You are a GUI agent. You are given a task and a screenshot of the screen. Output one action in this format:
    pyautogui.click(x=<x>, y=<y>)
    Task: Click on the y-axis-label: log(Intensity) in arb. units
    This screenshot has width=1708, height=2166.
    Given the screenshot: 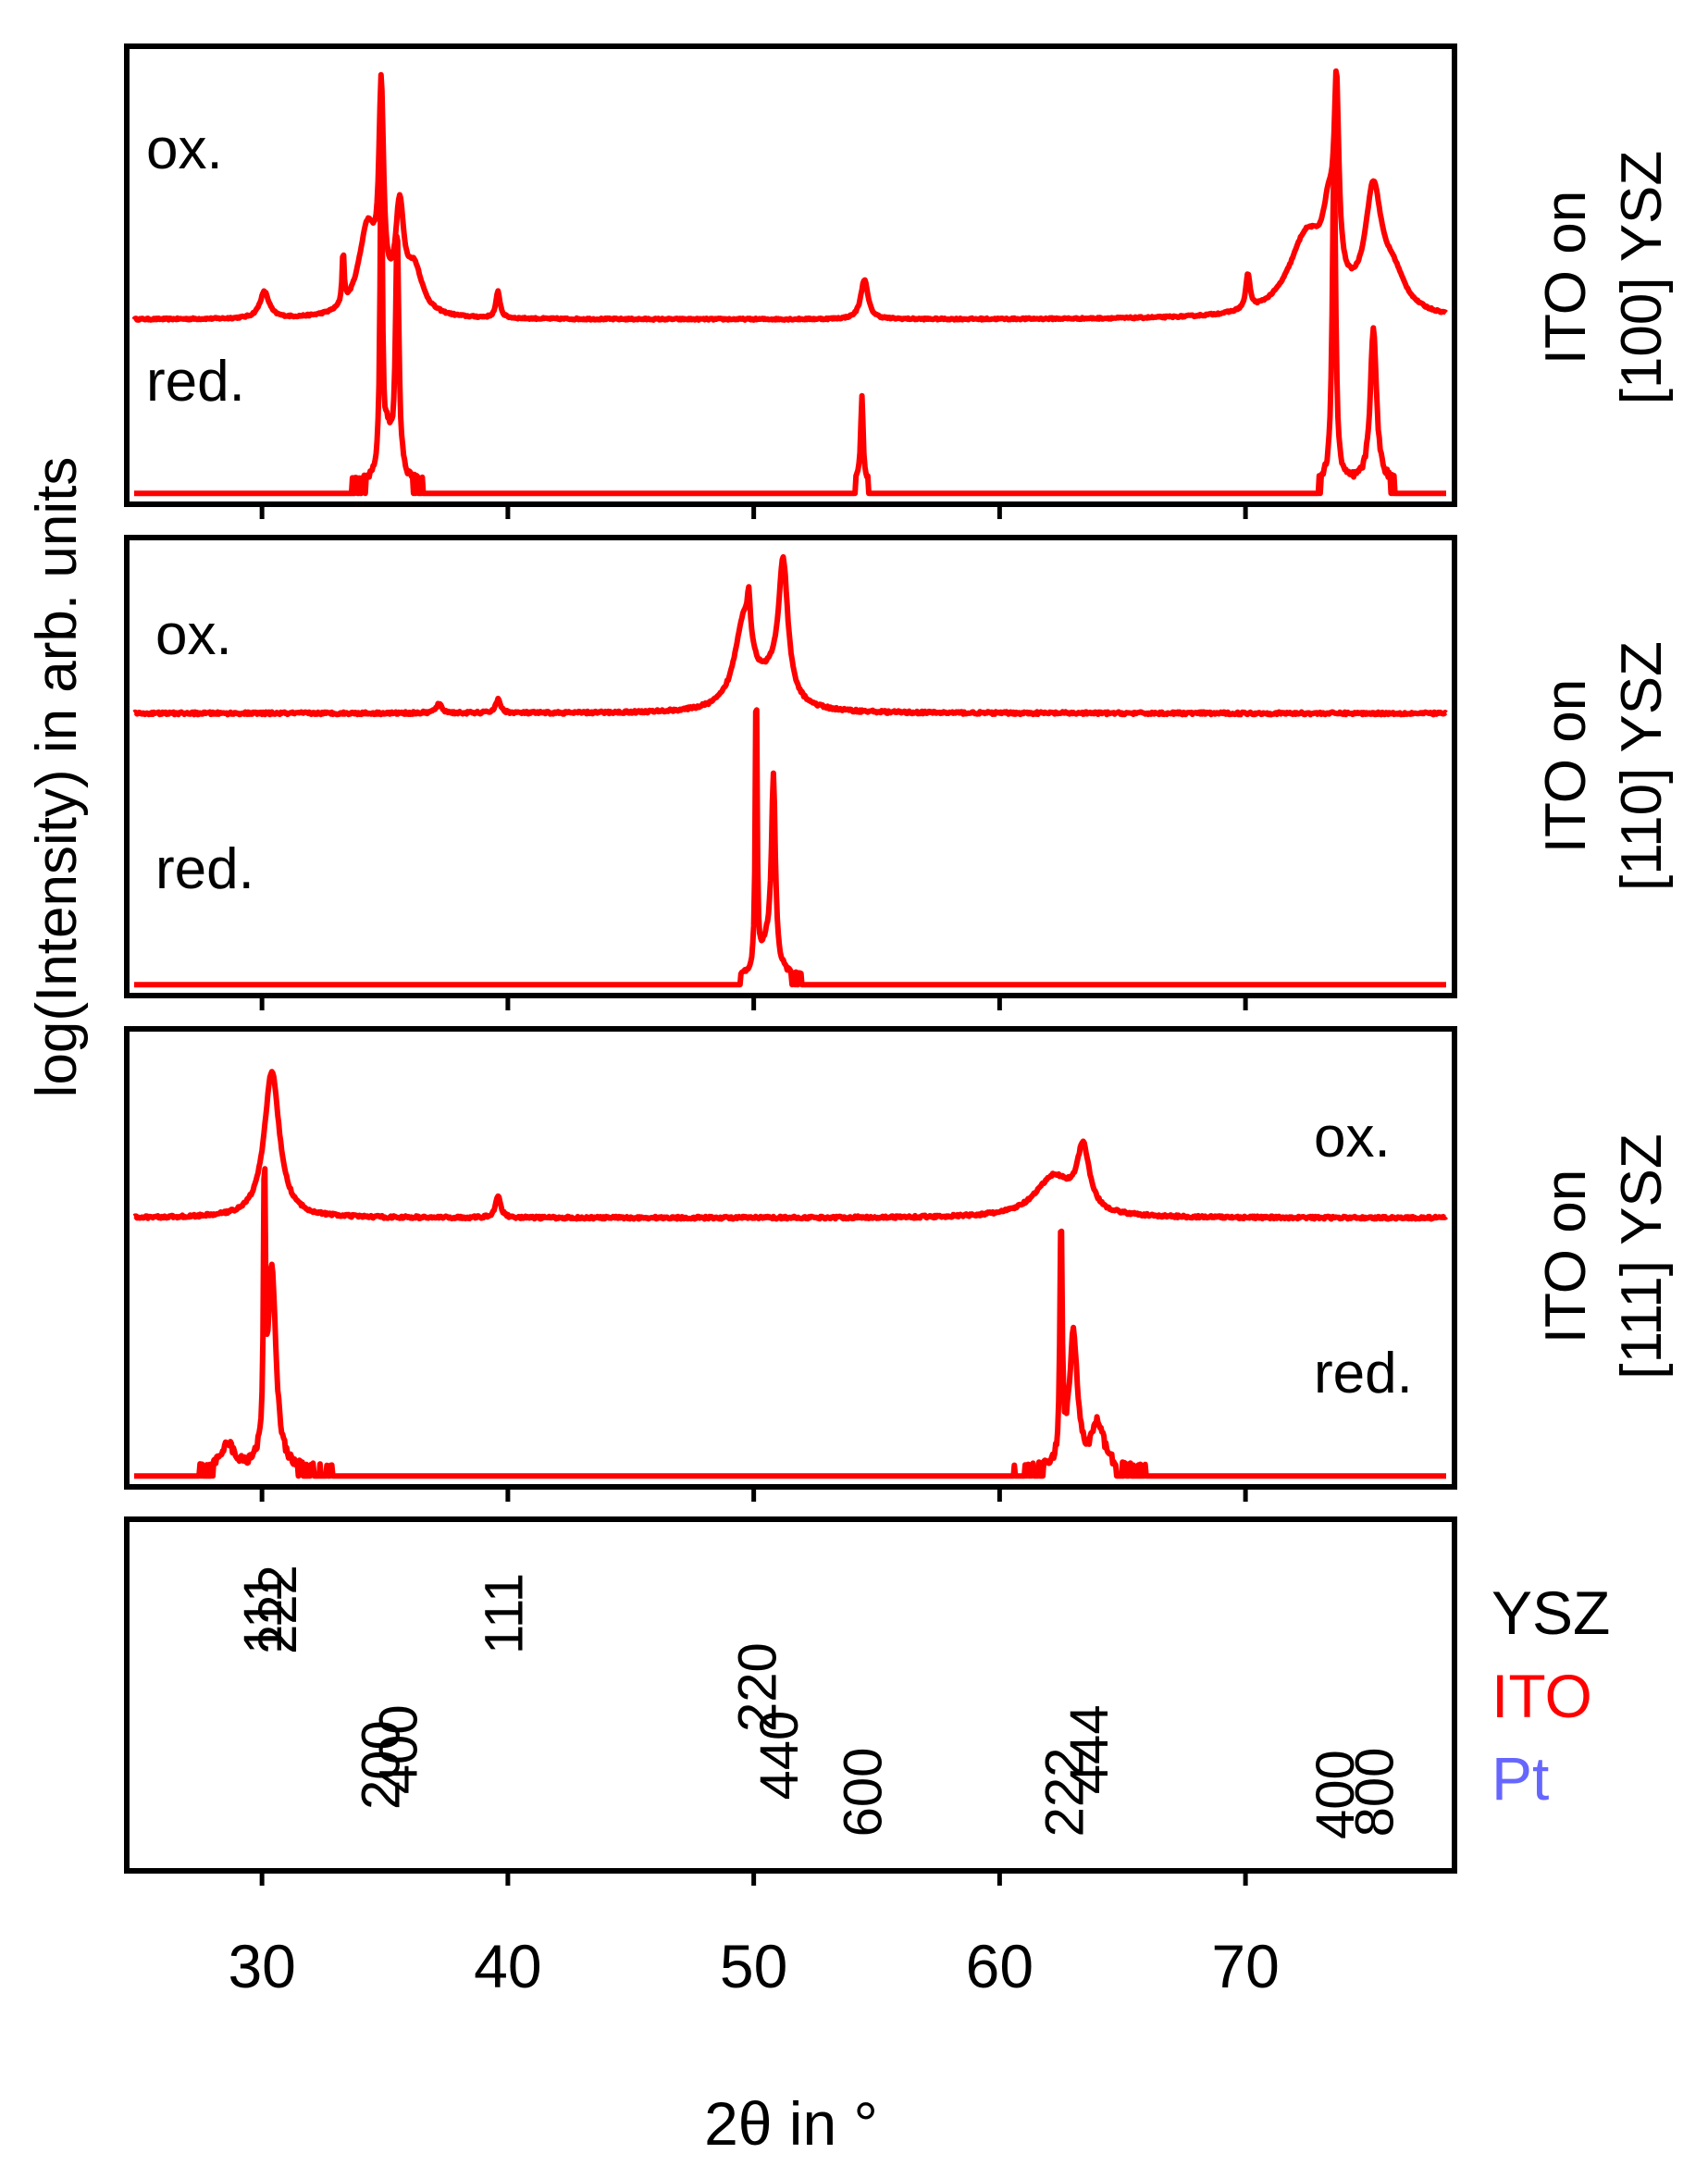 What is the action you would take?
    pyautogui.click(x=57, y=777)
    